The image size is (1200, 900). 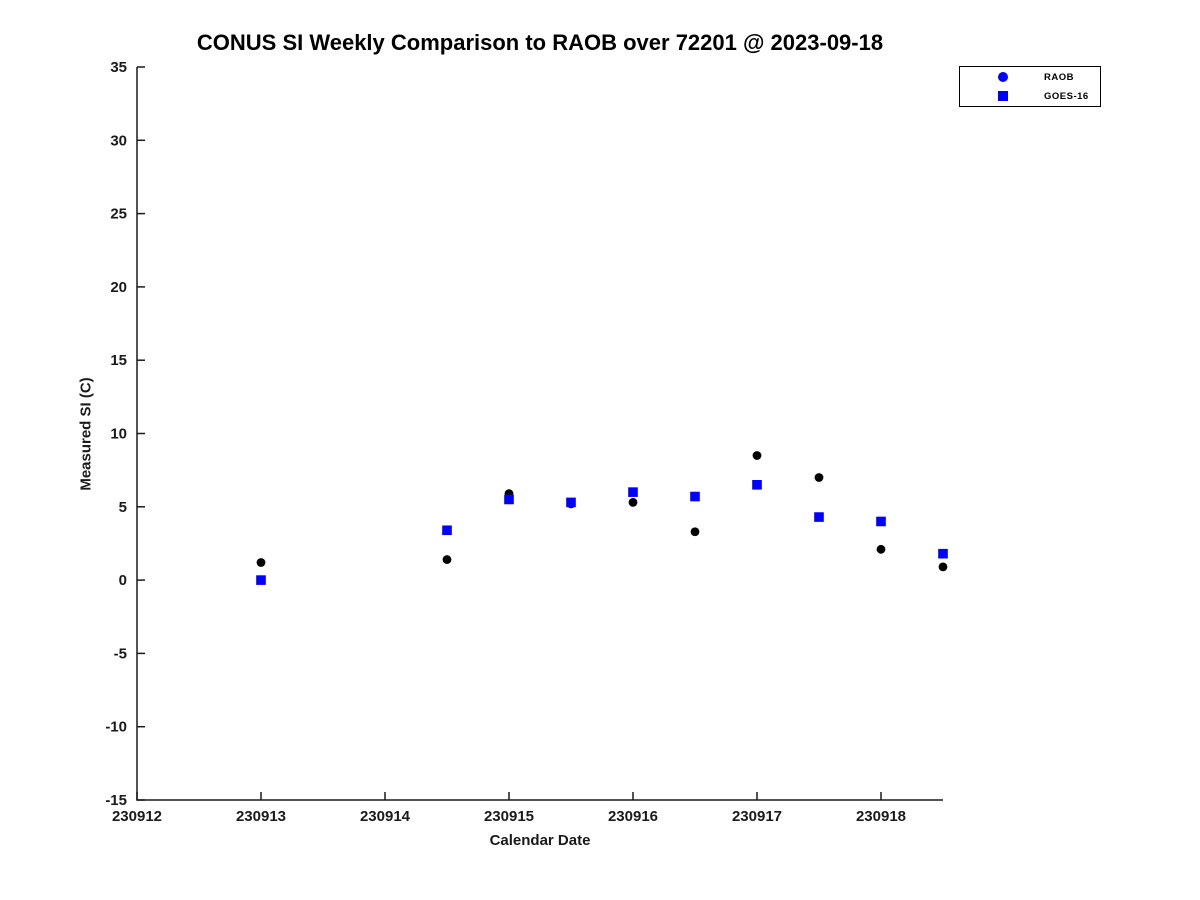 I want to click on y-tick-label: 20, so click(x=118, y=287).